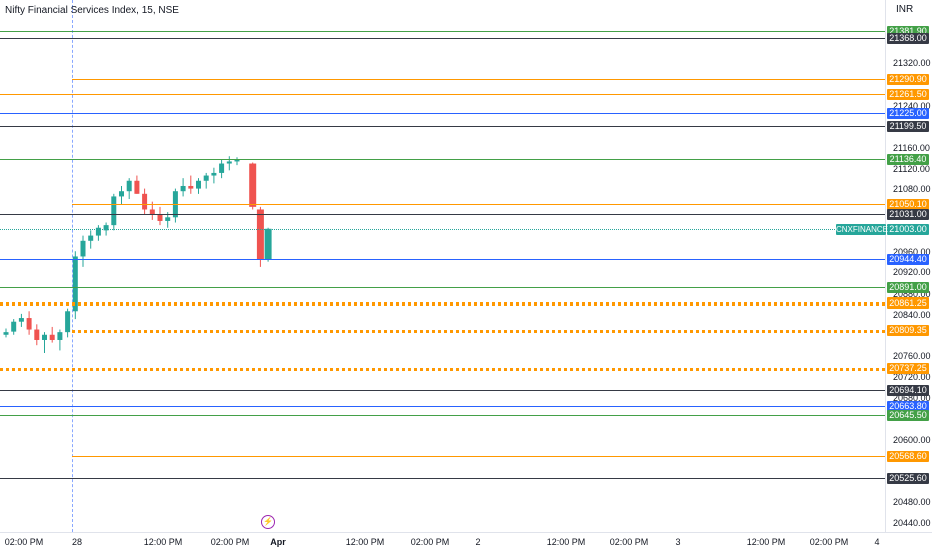  I want to click on price-level-label: 20861.25, so click(908, 303).